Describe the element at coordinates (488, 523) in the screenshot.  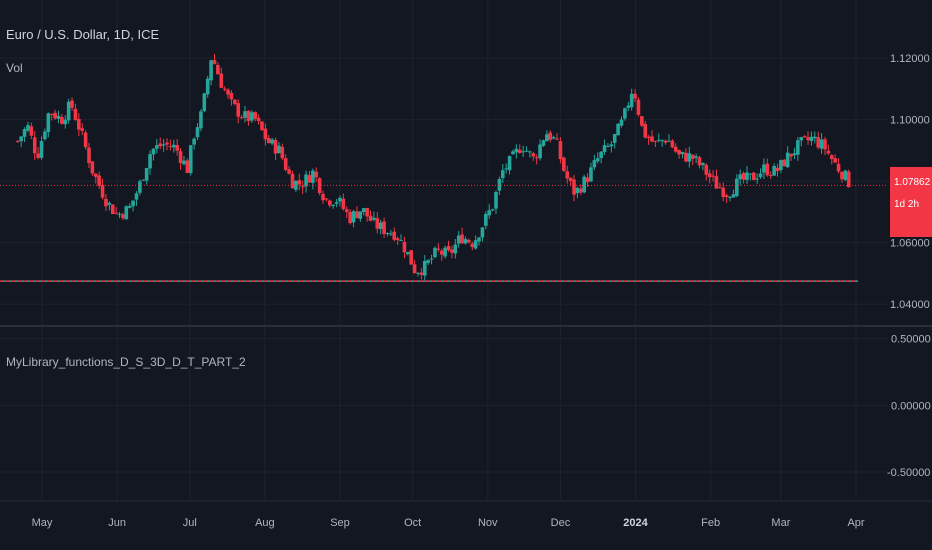
I see `x-tick-label: Nov` at that location.